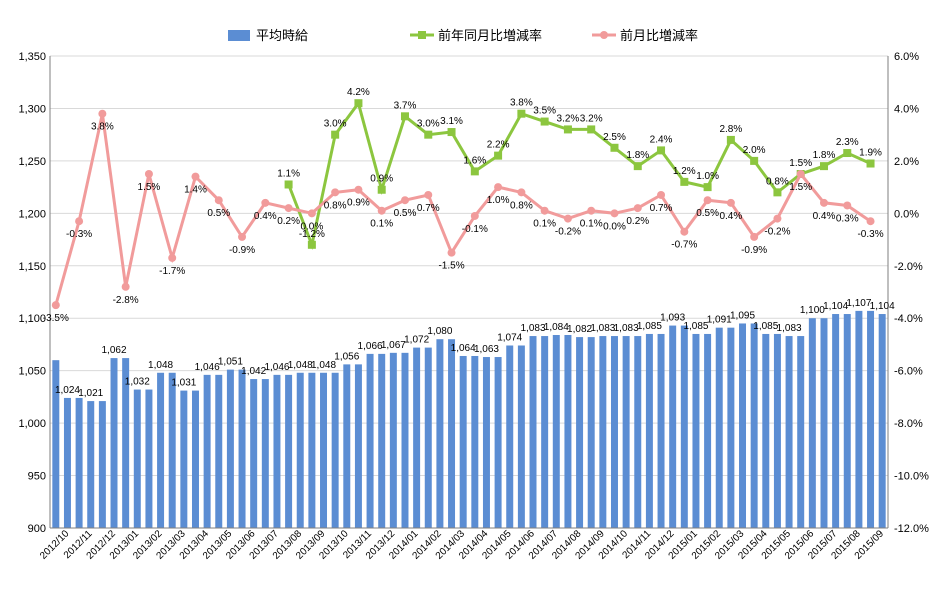 The height and width of the screenshot is (591, 941). What do you see at coordinates (498, 145) in the screenshot?
I see `yoy-data-label: 2.2%` at bounding box center [498, 145].